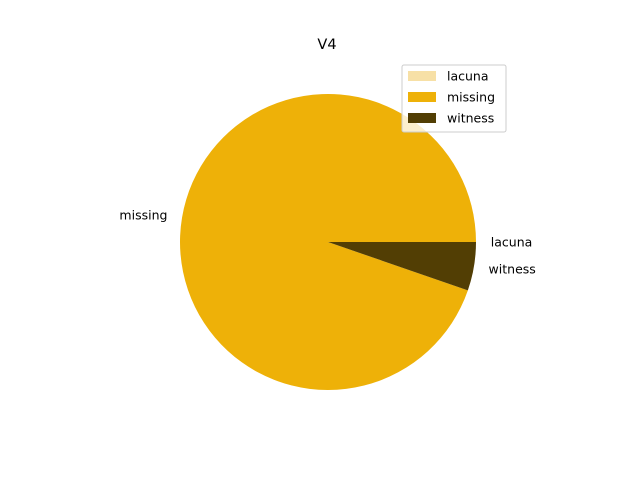 The height and width of the screenshot is (480, 640). What do you see at coordinates (422, 118) in the screenshot?
I see `legend-swatch-witness` at bounding box center [422, 118].